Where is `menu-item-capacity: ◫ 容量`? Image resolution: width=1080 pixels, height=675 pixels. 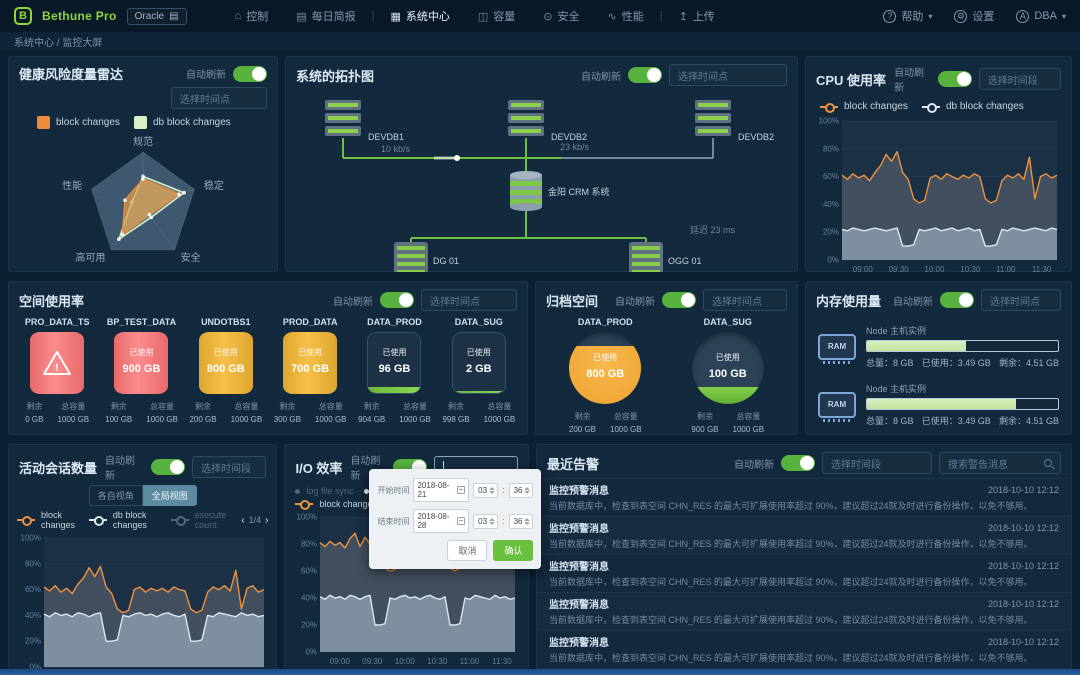 menu-item-capacity: ◫ 容量 is located at coordinates (496, 17).